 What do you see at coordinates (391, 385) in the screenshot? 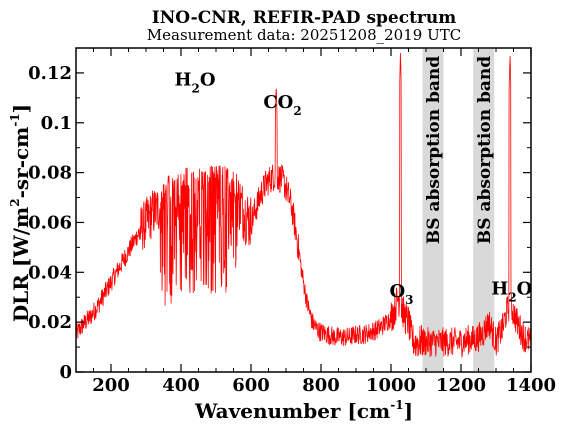
I see `x-tick-label-1000: 1000` at bounding box center [391, 385].